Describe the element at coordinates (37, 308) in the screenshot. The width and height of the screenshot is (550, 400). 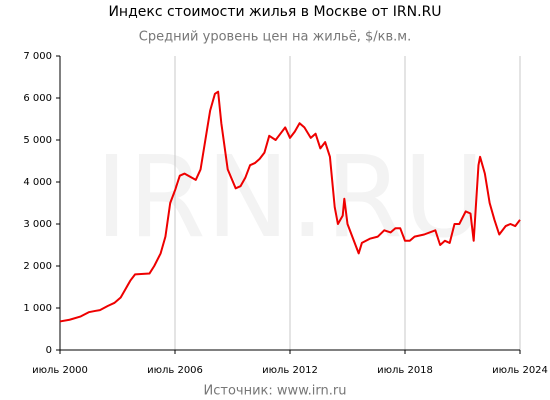
I see `y-tick-label: 1 000` at that location.